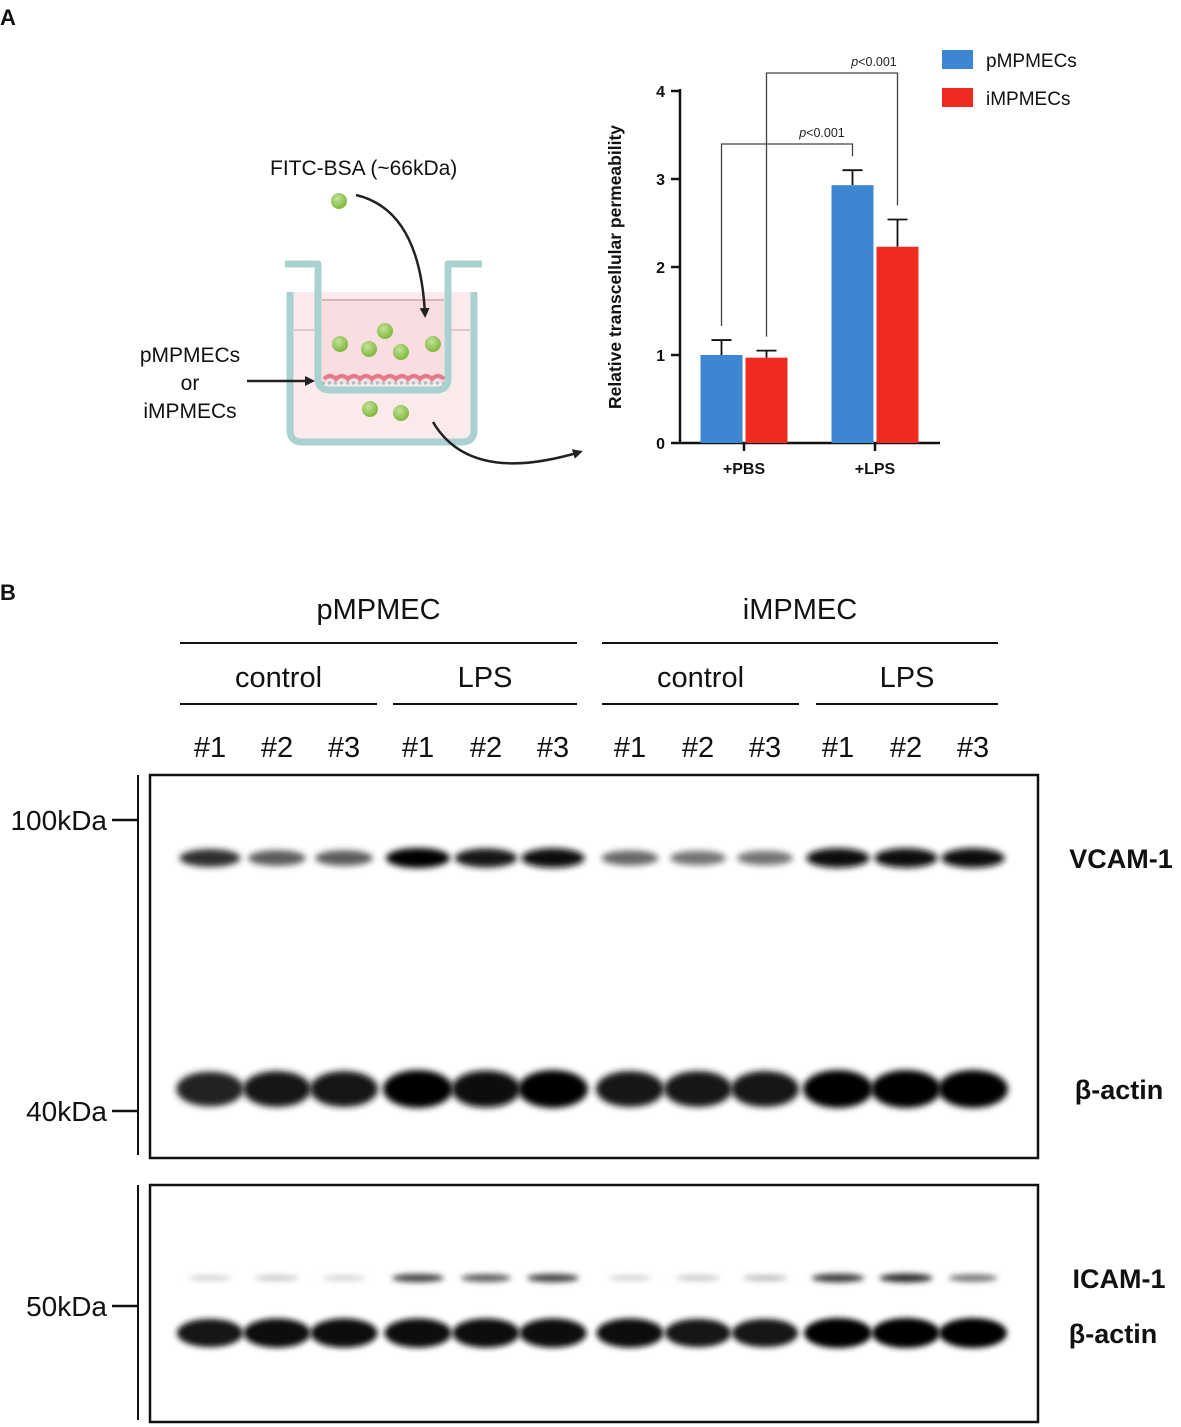 The width and height of the screenshot is (1181, 1427). I want to click on blot-frame, so click(594, 1303).